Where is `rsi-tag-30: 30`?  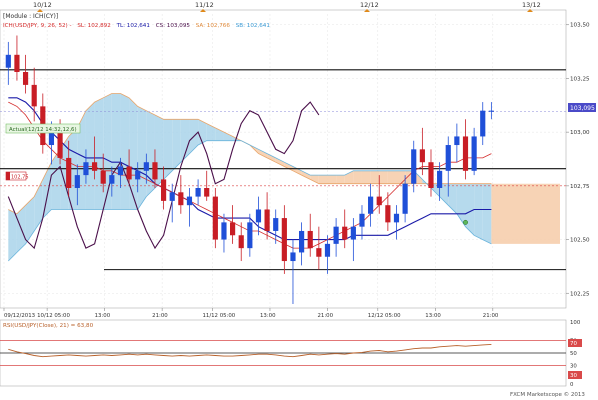 rsi-tag-30: 30 is located at coordinates (575, 375).